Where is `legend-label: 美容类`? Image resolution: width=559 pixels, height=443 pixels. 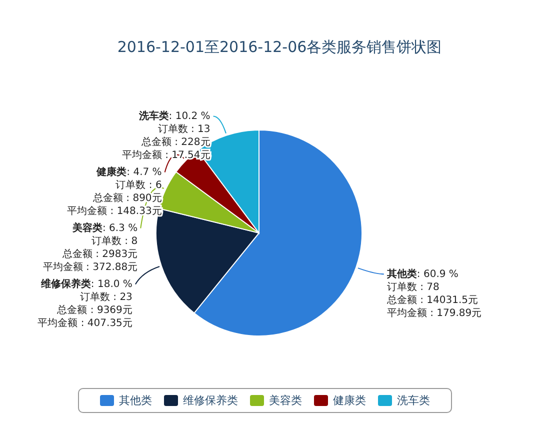
legend-label: 美容类 is located at coordinates (285, 400).